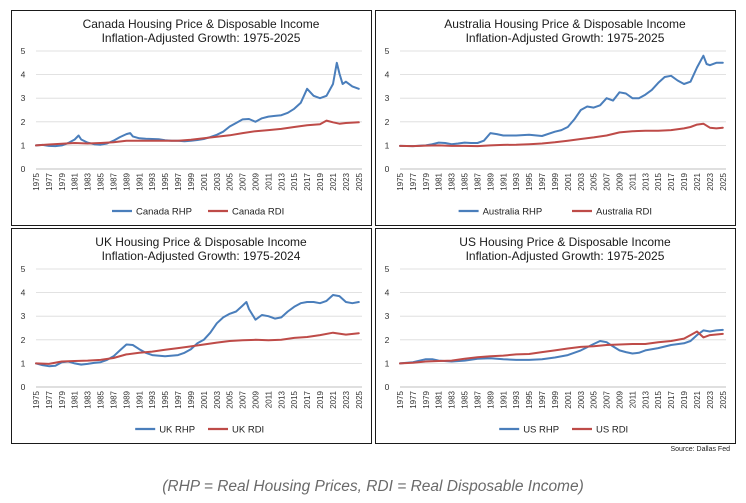  Describe the element at coordinates (612, 430) in the screenshot. I see `legend-label: US RDI` at that location.